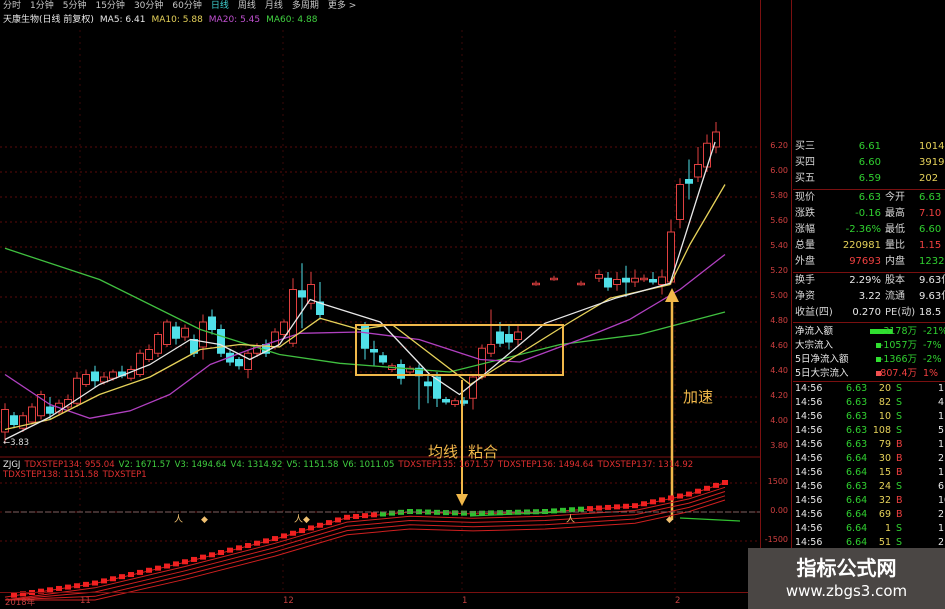 Image resolution: width=945 pixels, height=609 pixels. I want to click on quote-value: 6.60, so click(869, 162).